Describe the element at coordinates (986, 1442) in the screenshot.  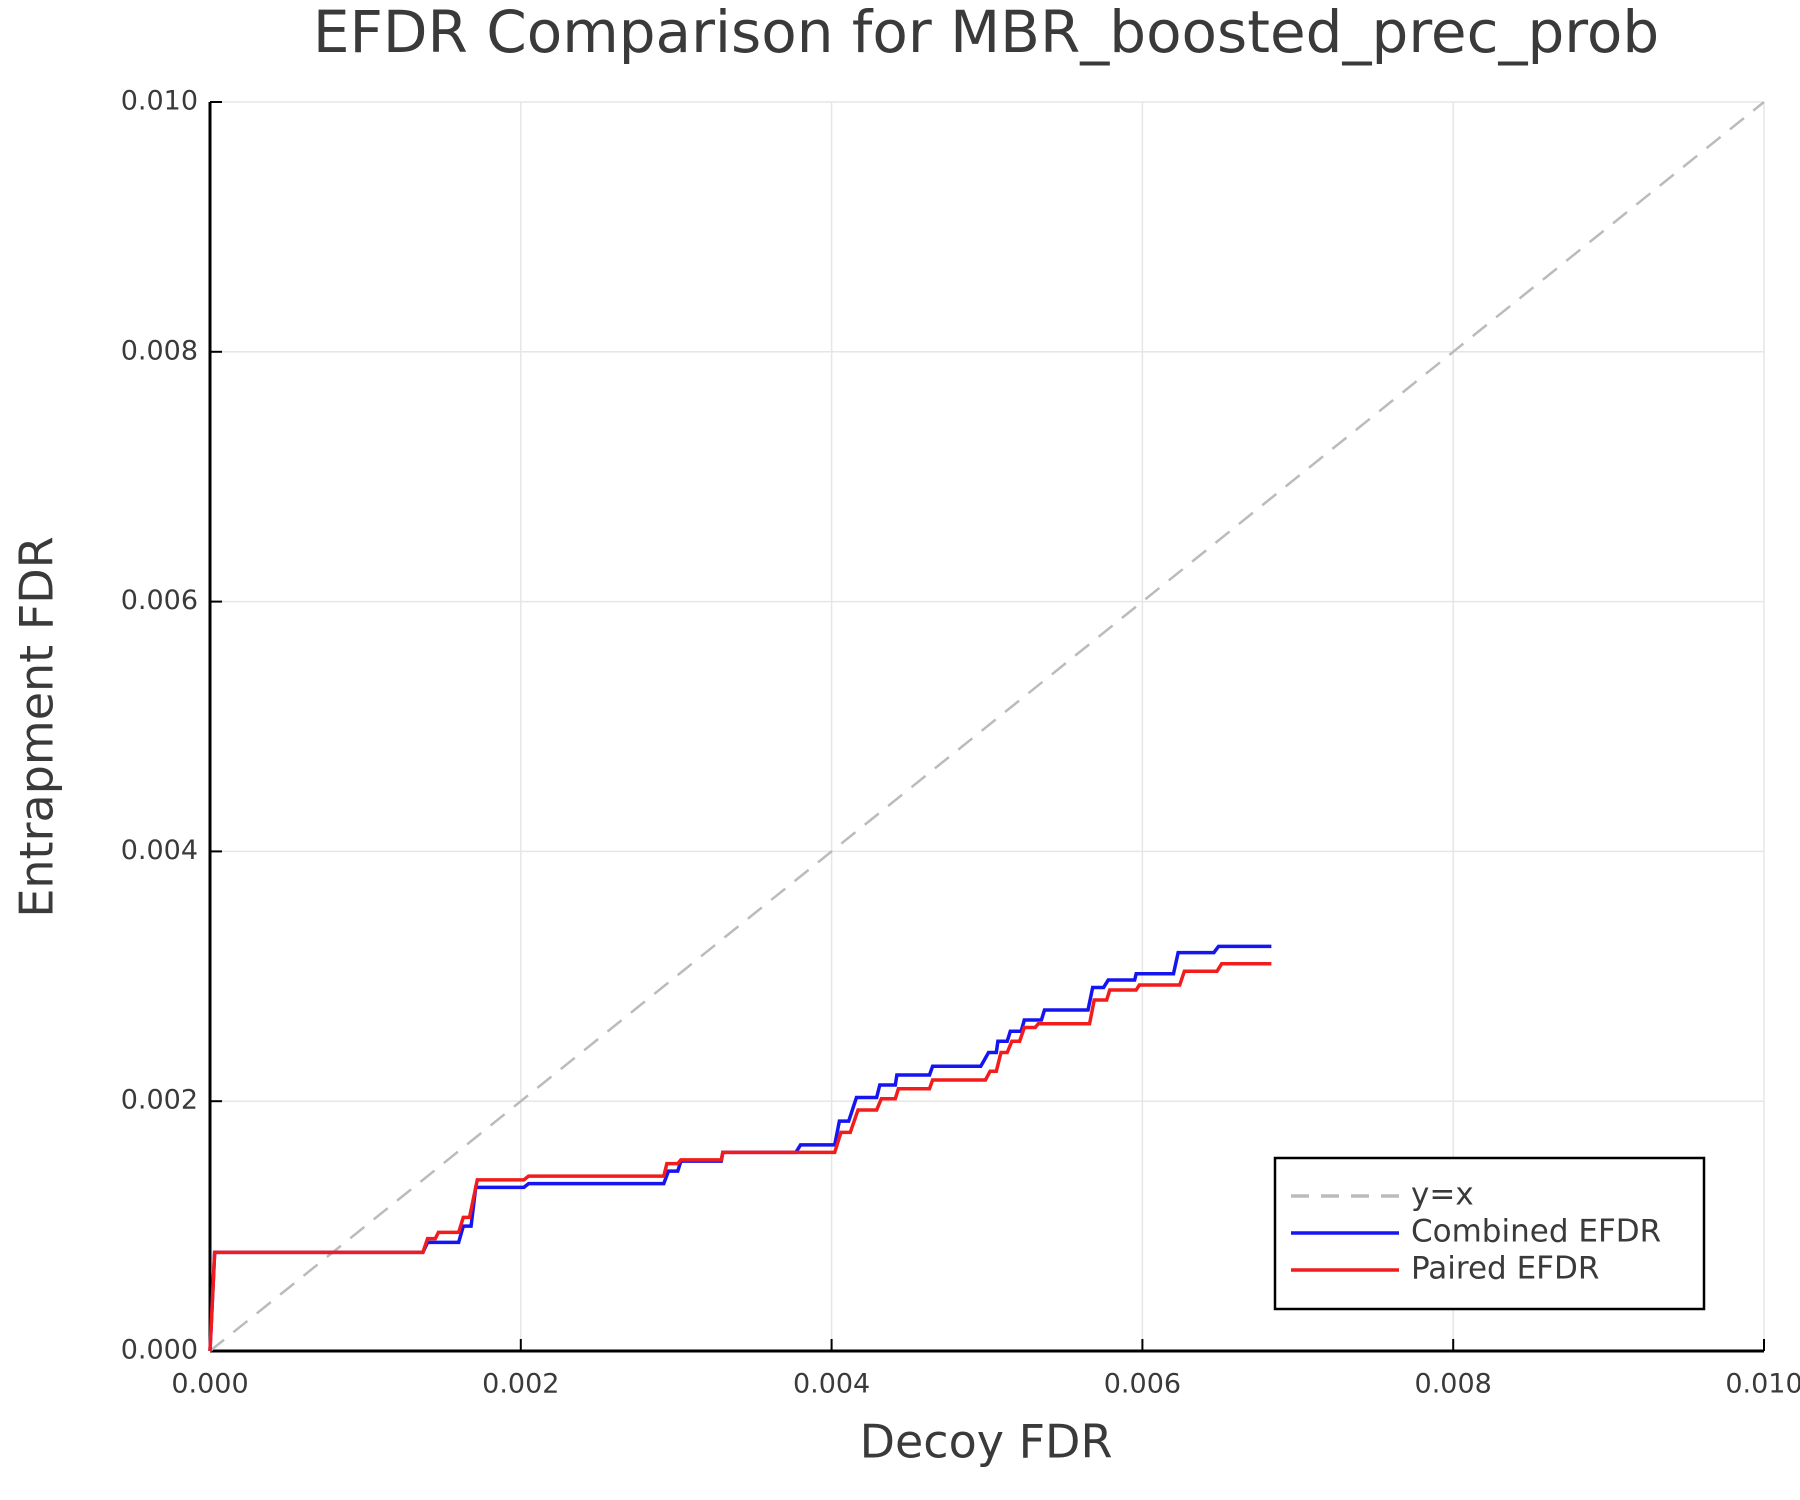
I see `x-axis-label: Decoy FDR` at that location.